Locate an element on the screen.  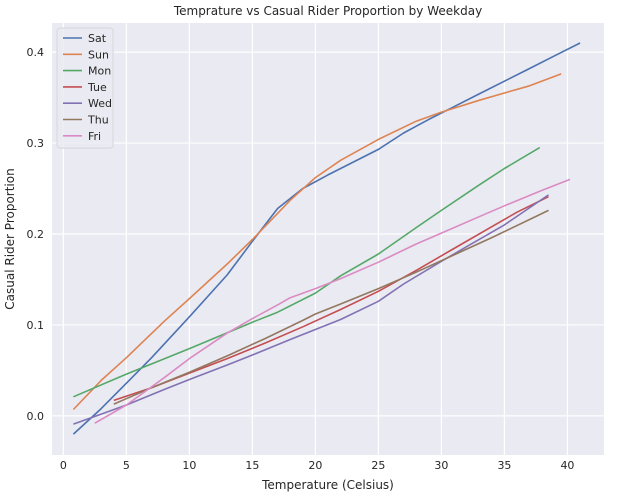
legend-label: Thu is located at coordinates (98, 120).